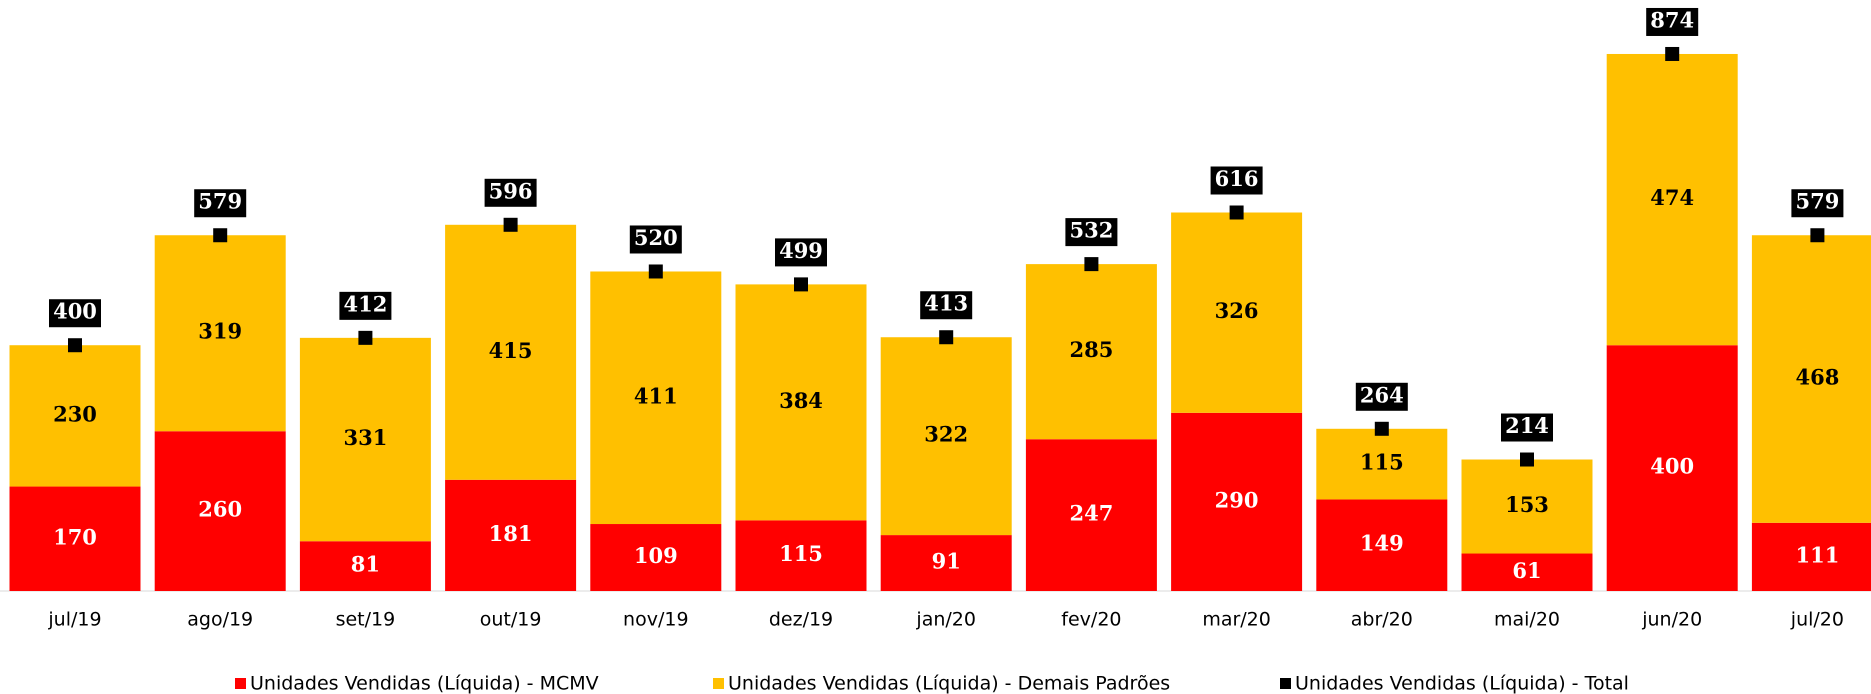  I want to click on value-label: 109, so click(656, 555).